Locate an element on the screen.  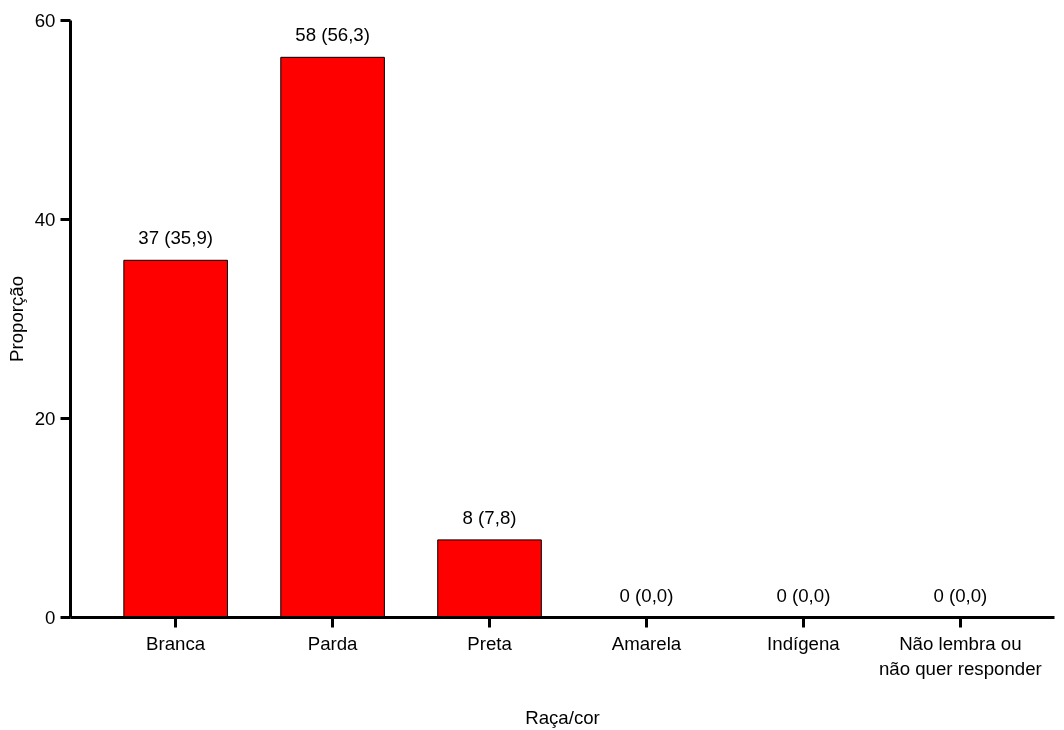
x-tick-label: Preta is located at coordinates (490, 643).